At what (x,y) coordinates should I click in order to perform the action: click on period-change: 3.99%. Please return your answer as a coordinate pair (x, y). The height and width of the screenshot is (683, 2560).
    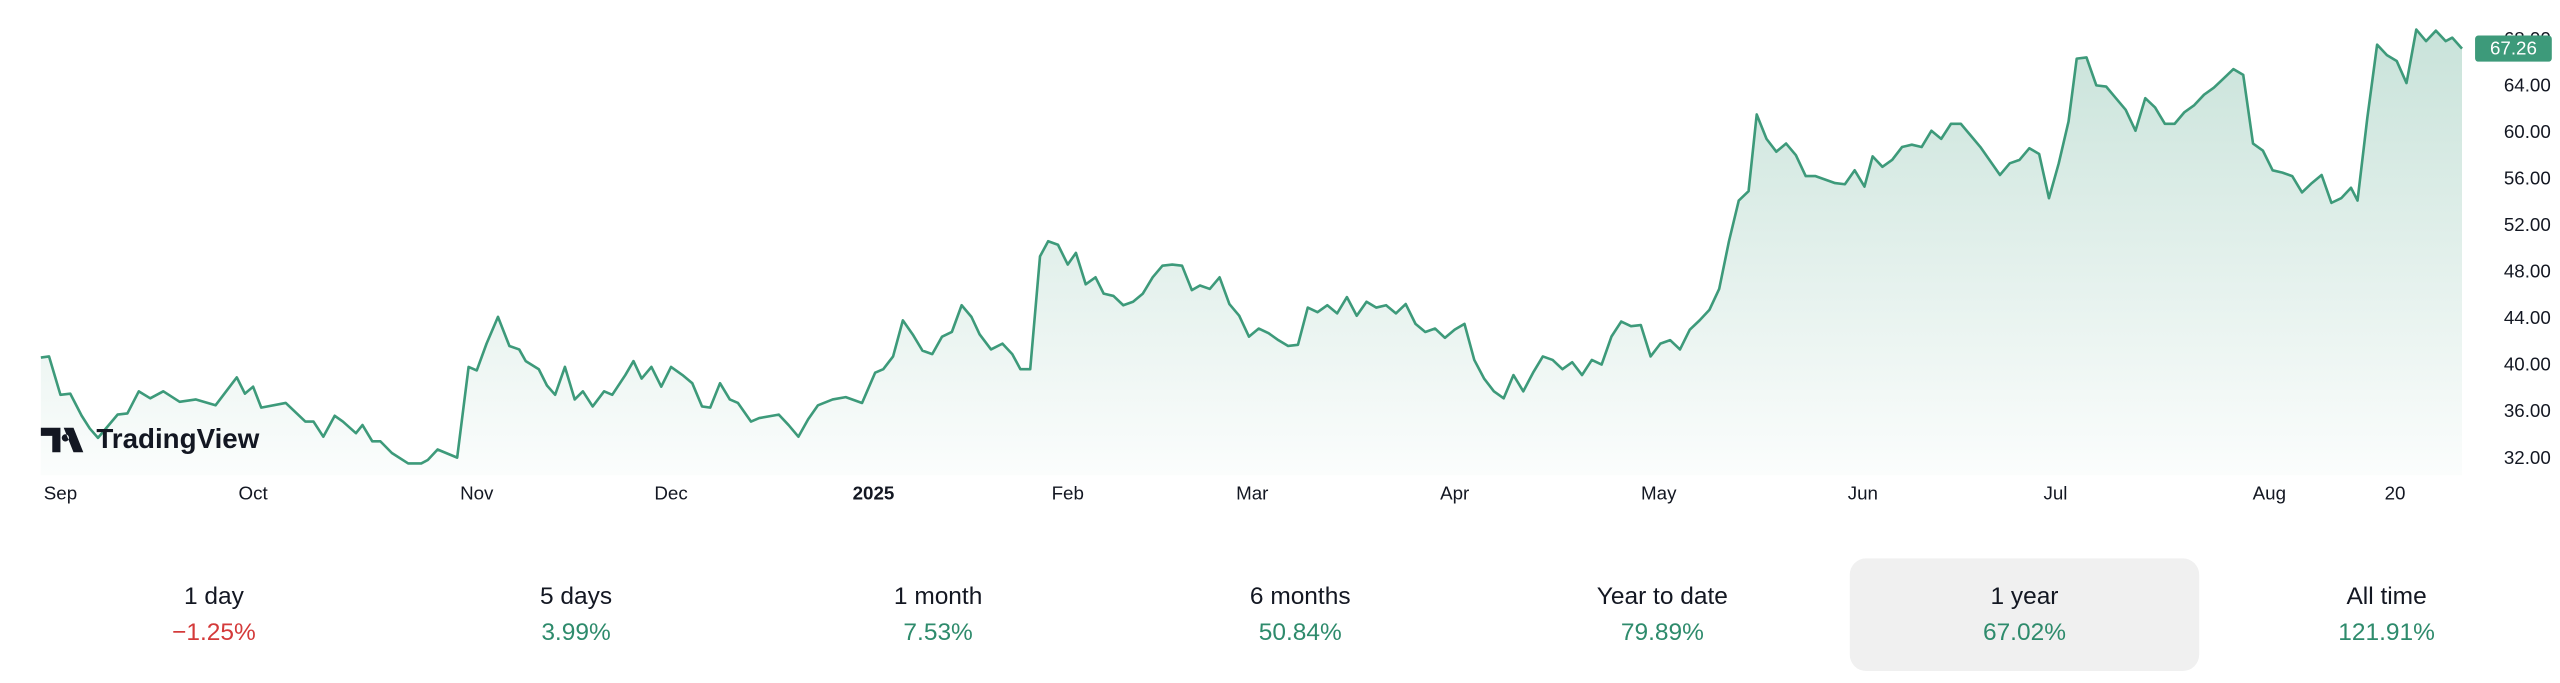
    Looking at the image, I should click on (575, 632).